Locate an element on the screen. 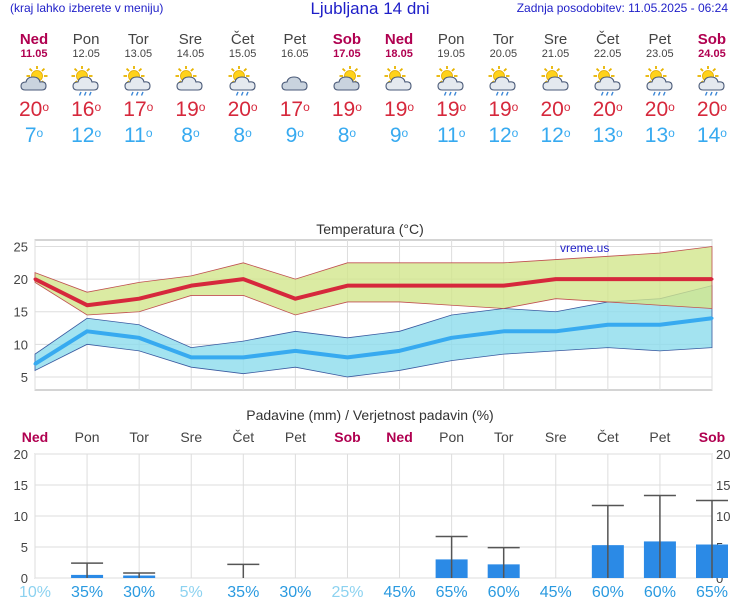  y-tick-label: 0 is located at coordinates (24, 578).